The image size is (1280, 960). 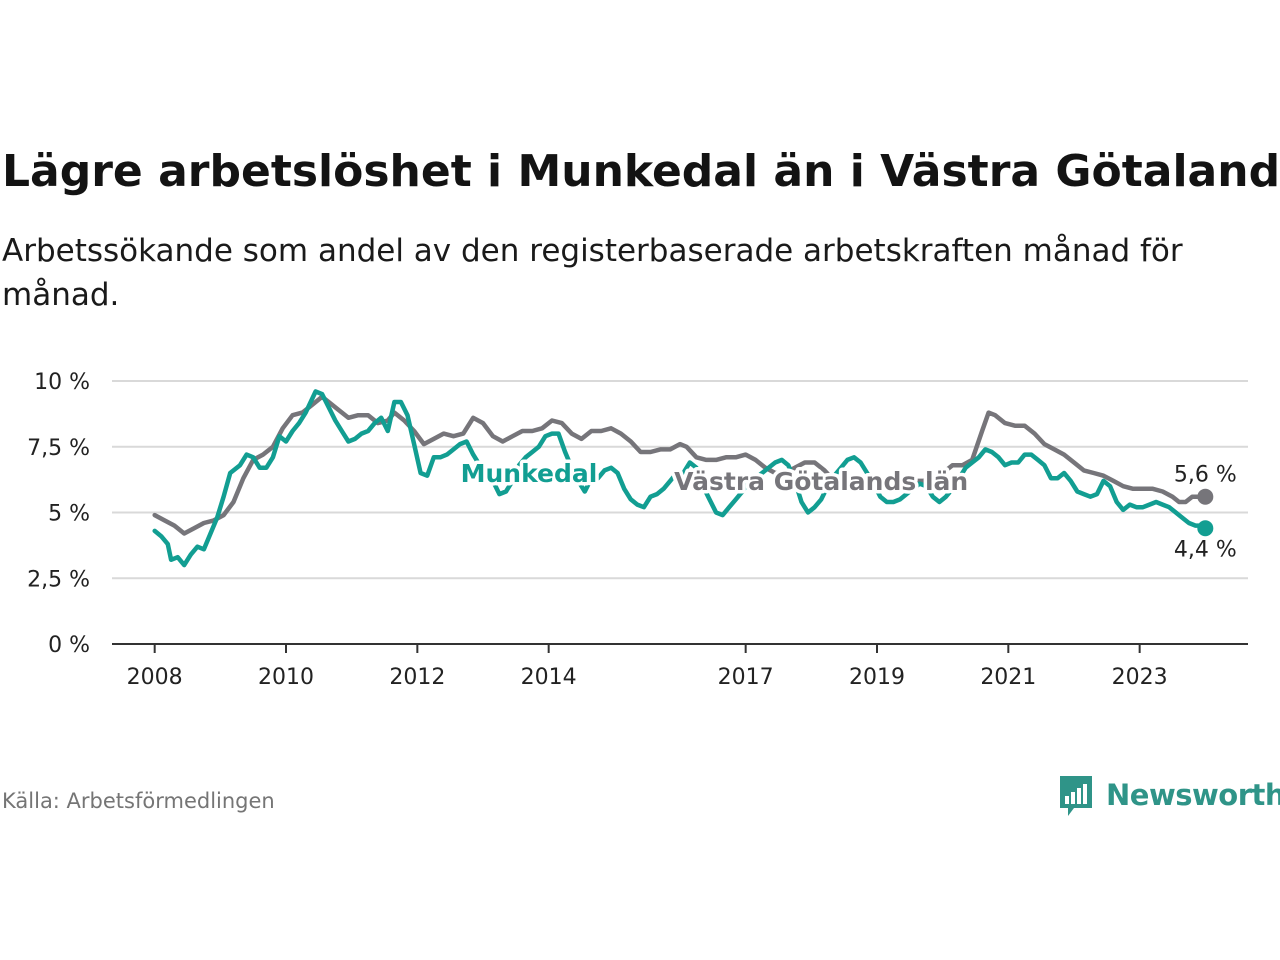 I want to click on x-tick-label: 2021, so click(x=1008, y=677).